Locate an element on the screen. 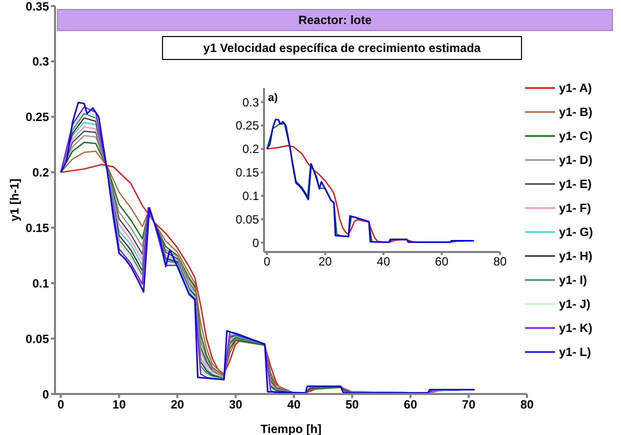  legend-label: y1- G) is located at coordinates (576, 232).